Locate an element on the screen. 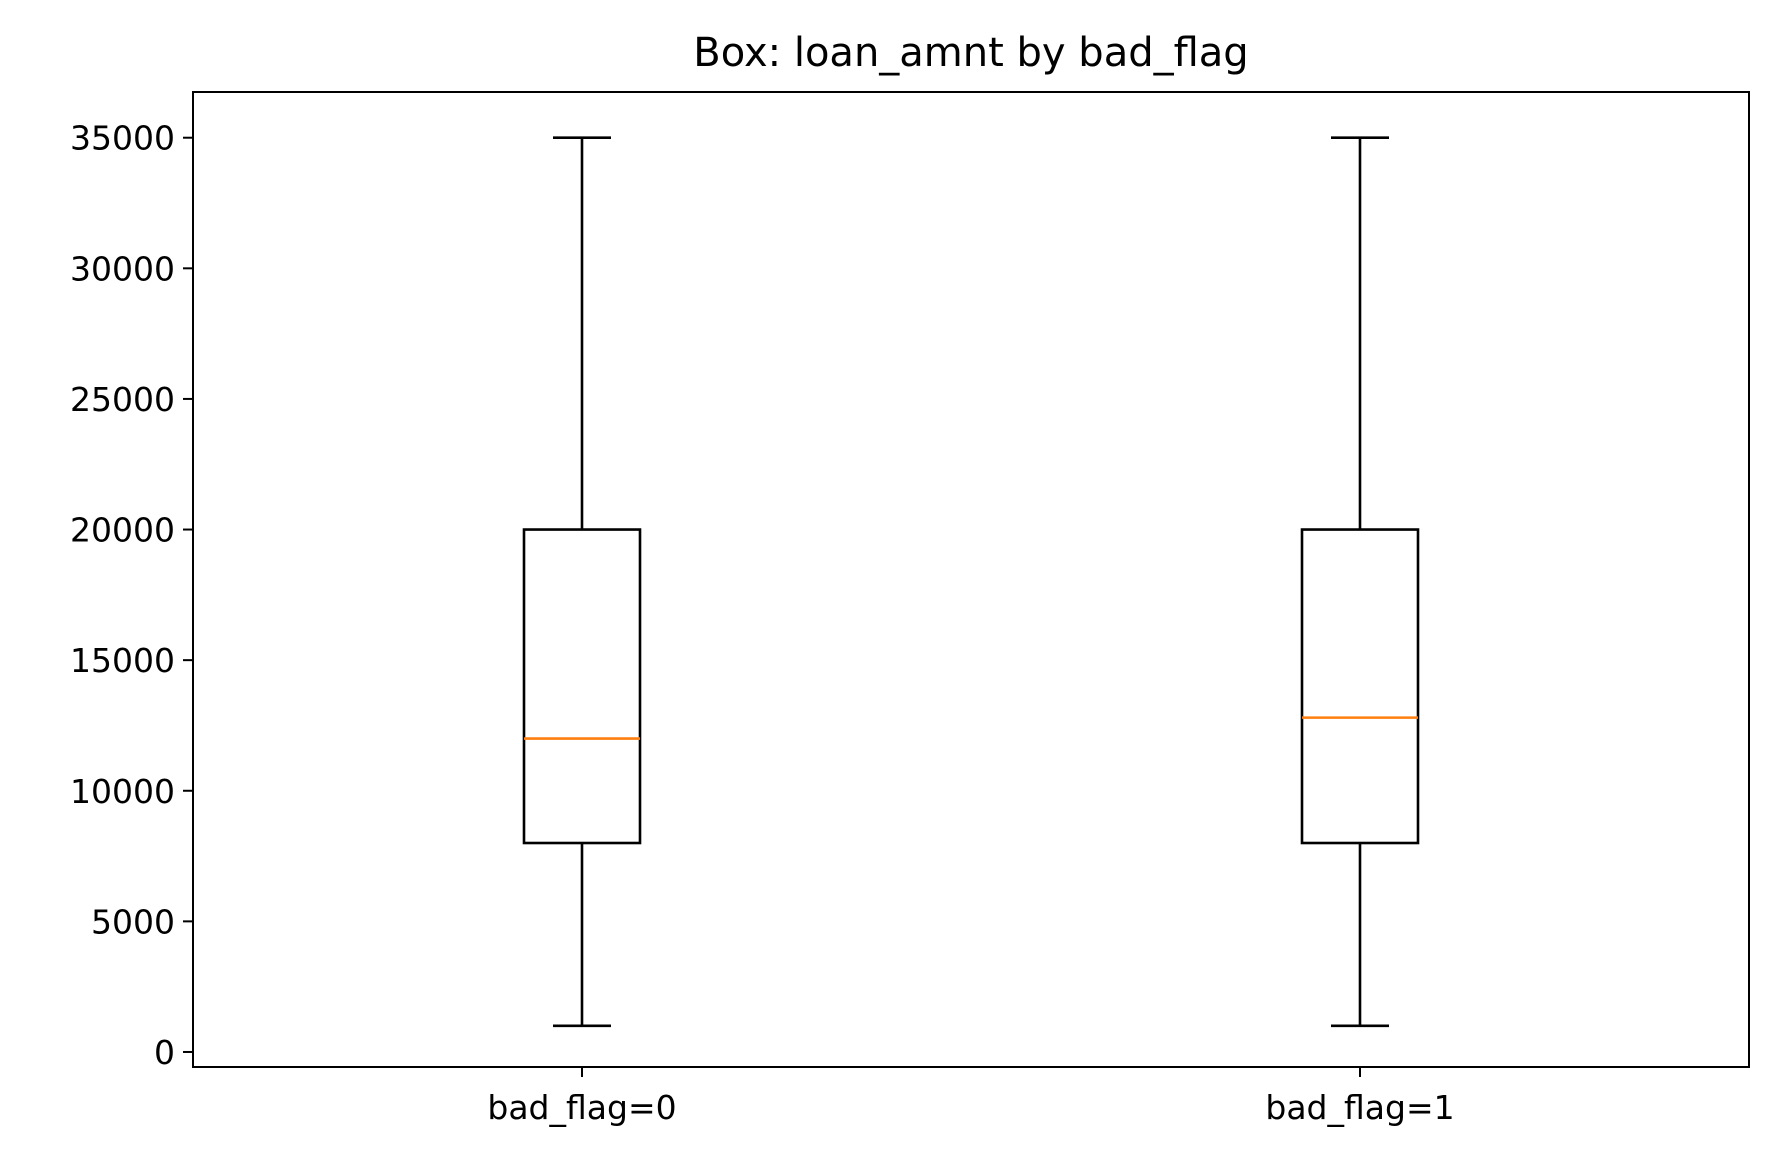 The height and width of the screenshot is (1170, 1771). x-tick-label: bad_flag=0 is located at coordinates (581, 1107).